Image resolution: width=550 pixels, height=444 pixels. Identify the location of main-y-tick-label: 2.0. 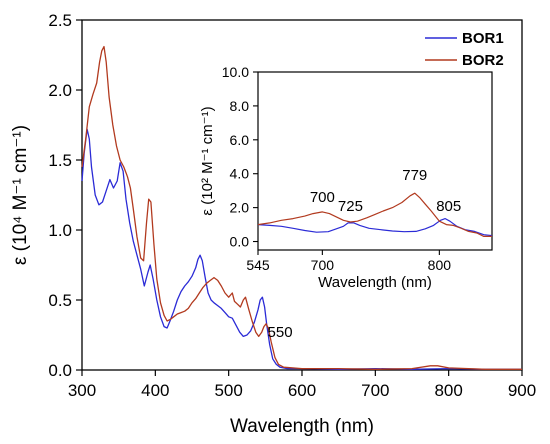
(60, 90).